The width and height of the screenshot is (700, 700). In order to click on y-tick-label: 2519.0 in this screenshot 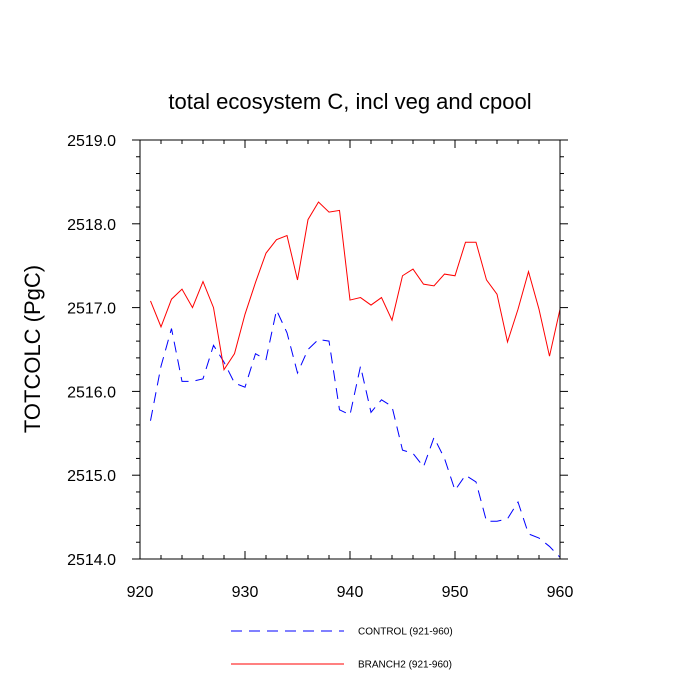, I will do `click(91, 141)`.